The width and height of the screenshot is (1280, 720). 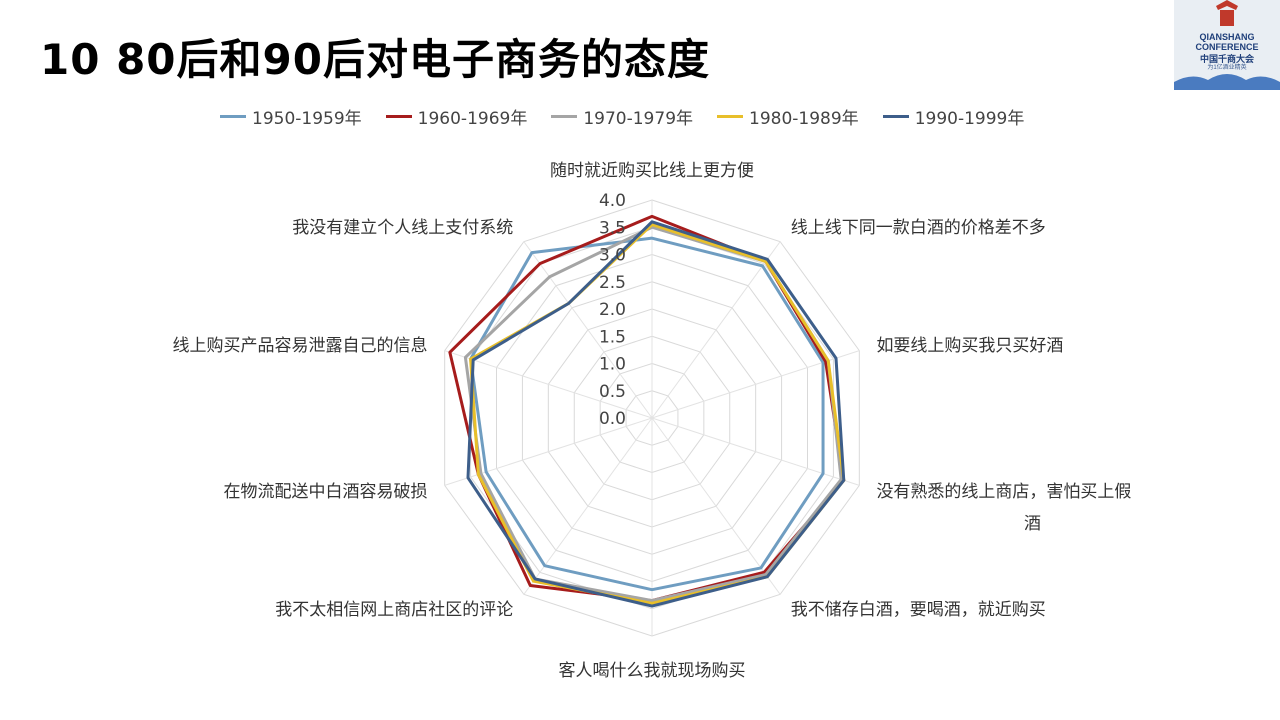 What do you see at coordinates (375, 59) in the screenshot?
I see `page-title: 10 80后和90后对电子商务的态度` at bounding box center [375, 59].